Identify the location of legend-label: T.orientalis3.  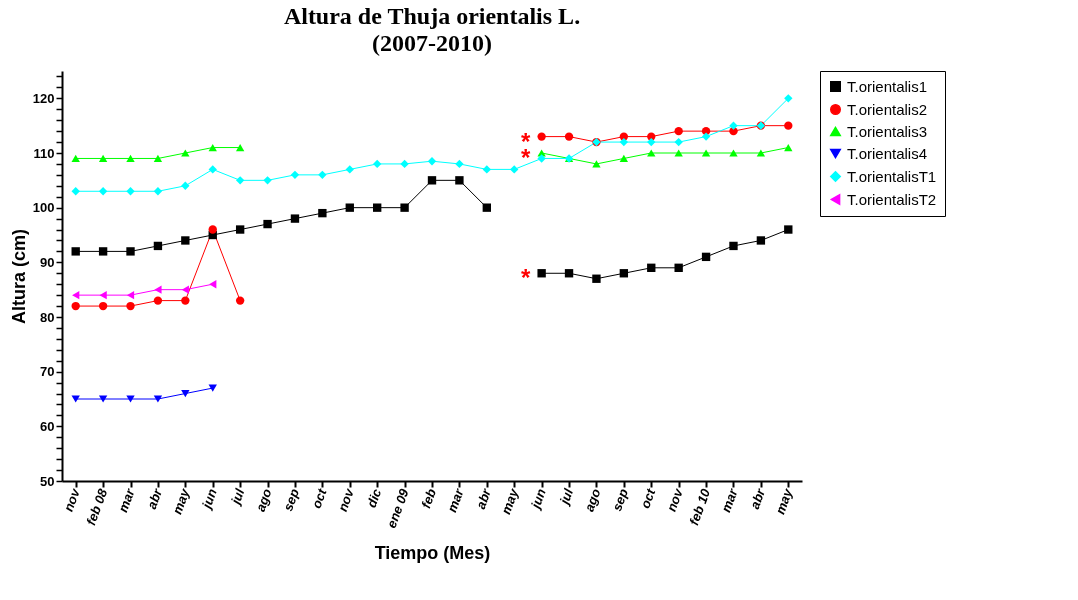
(887, 131).